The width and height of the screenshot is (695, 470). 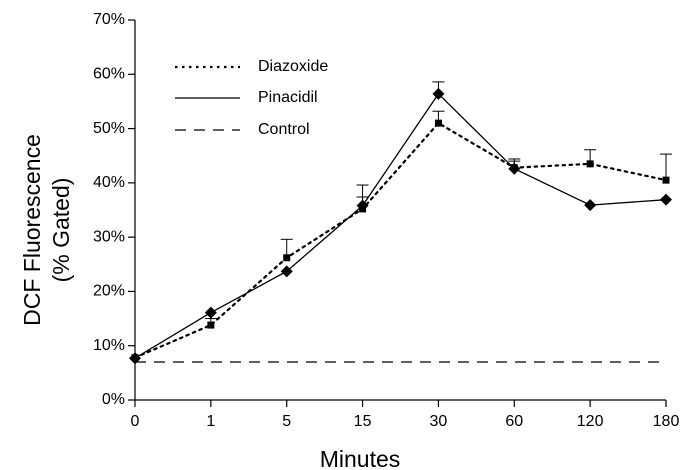 What do you see at coordinates (210, 421) in the screenshot?
I see `x-tick-label: 1` at bounding box center [210, 421].